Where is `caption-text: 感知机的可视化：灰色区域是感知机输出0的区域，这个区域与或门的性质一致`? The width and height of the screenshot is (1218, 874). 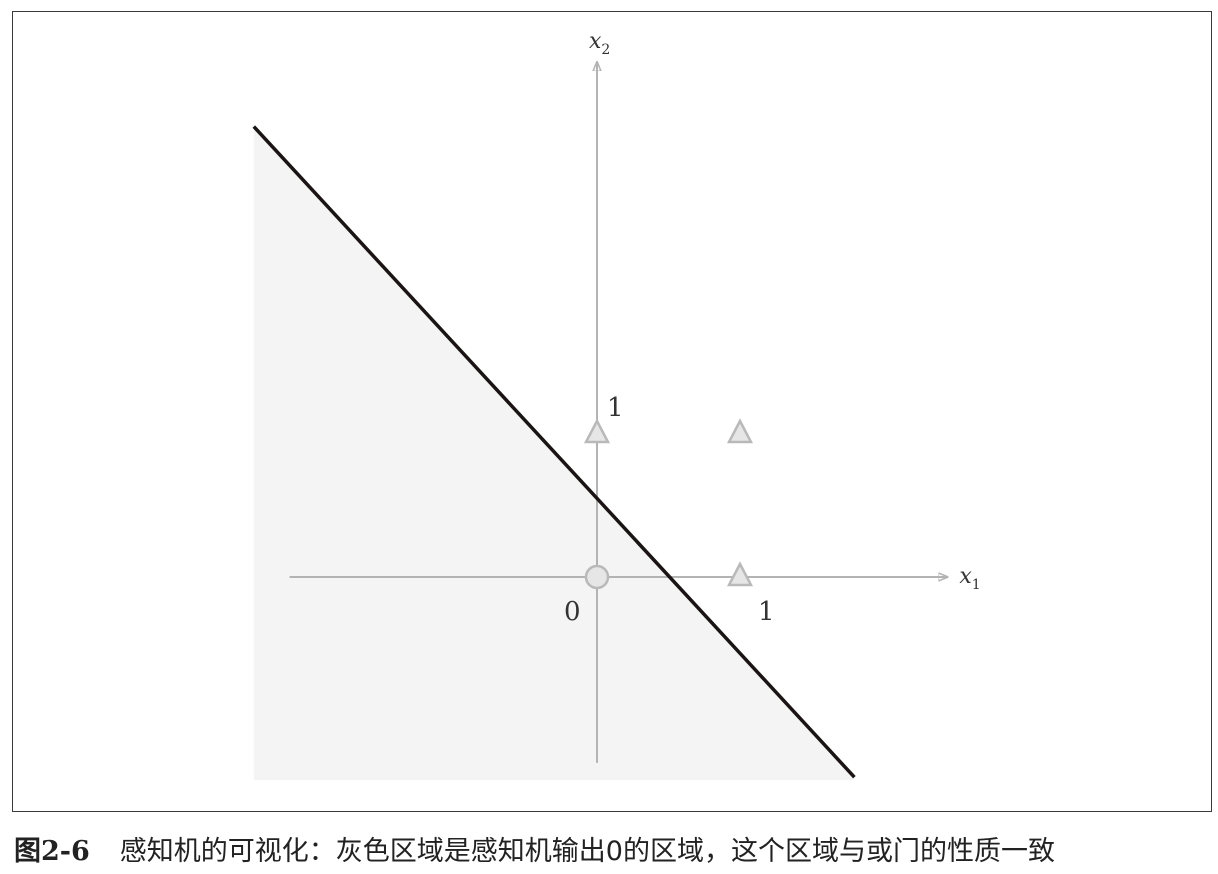 caption-text: 感知机的可视化：灰色区域是感知机输出0的区域，这个区域与或门的性质一致 is located at coordinates (587, 851).